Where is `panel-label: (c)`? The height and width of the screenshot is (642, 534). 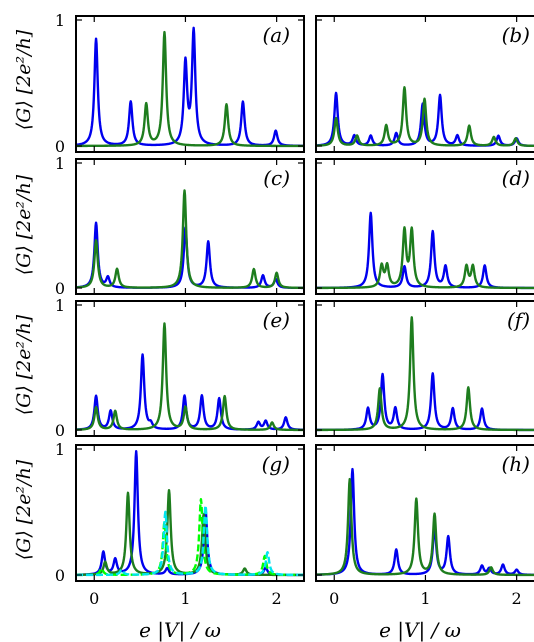 panel-label: (c) is located at coordinates (276, 178).